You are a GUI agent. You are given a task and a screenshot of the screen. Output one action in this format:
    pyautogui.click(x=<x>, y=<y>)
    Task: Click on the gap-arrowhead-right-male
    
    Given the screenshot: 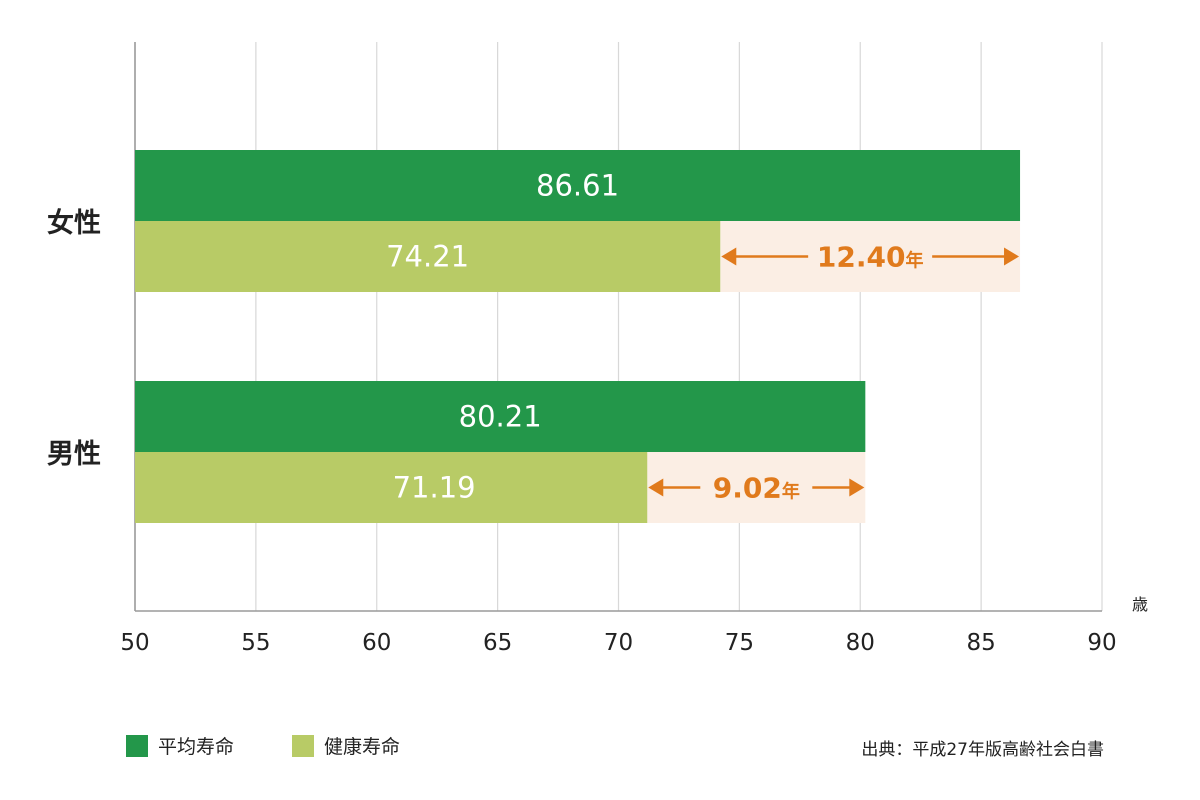 What is the action you would take?
    pyautogui.click(x=857, y=487)
    